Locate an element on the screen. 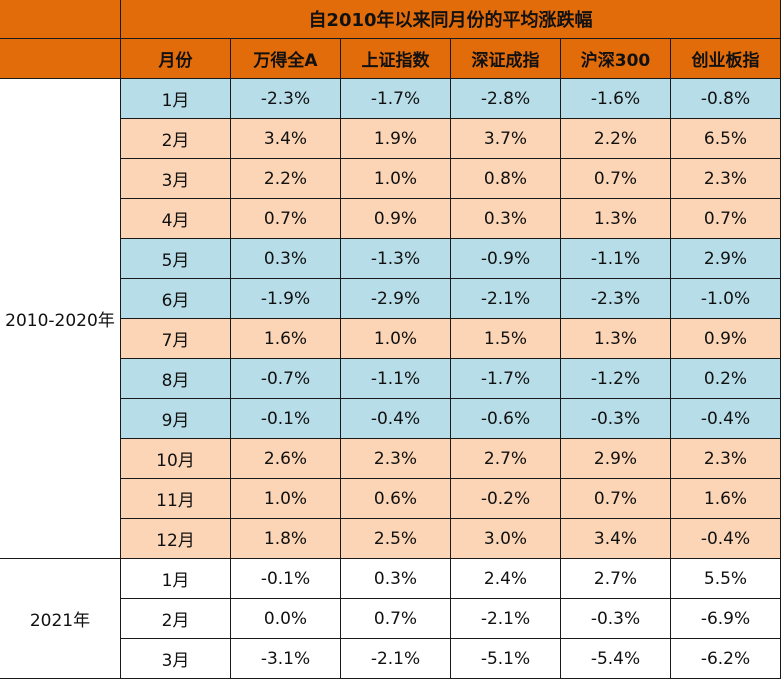 This screenshot has height=679, width=781. month-cell: 8月 is located at coordinates (176, 379).